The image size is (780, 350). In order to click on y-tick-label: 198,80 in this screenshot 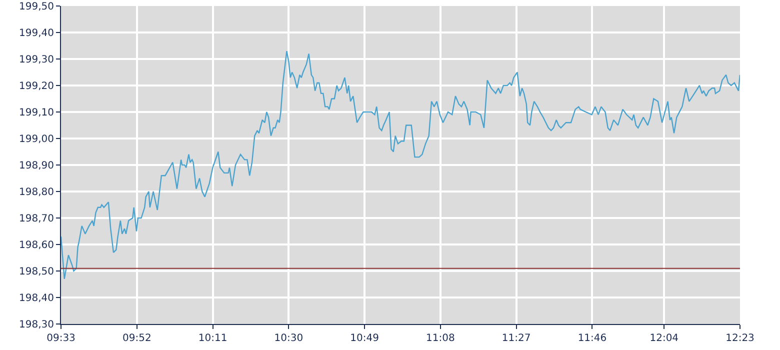, I will do `click(36, 192)`.